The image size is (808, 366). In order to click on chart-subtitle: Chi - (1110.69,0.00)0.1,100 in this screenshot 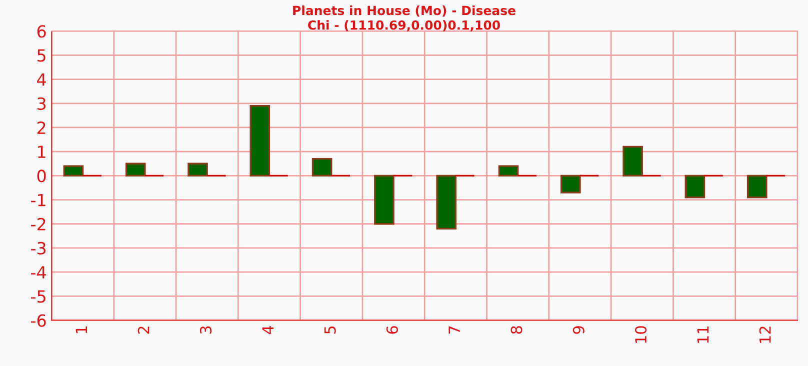, I will do `click(404, 26)`.